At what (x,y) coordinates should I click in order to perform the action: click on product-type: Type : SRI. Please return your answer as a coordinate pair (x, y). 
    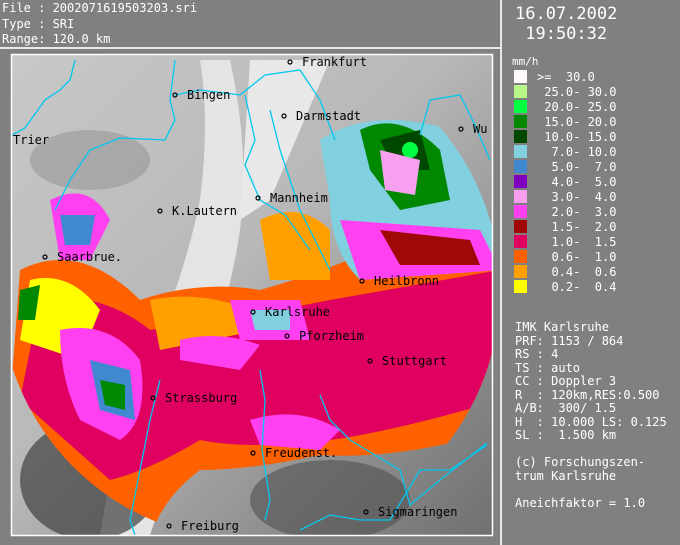
    Looking at the image, I should click on (38, 23).